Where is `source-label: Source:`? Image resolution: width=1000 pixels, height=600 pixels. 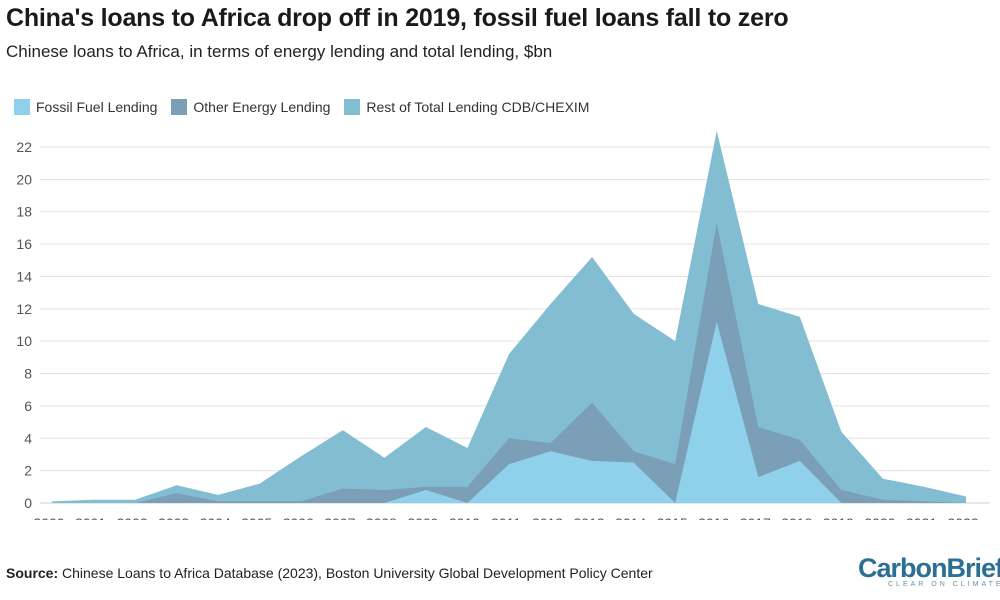
source-label: Source: is located at coordinates (32, 573).